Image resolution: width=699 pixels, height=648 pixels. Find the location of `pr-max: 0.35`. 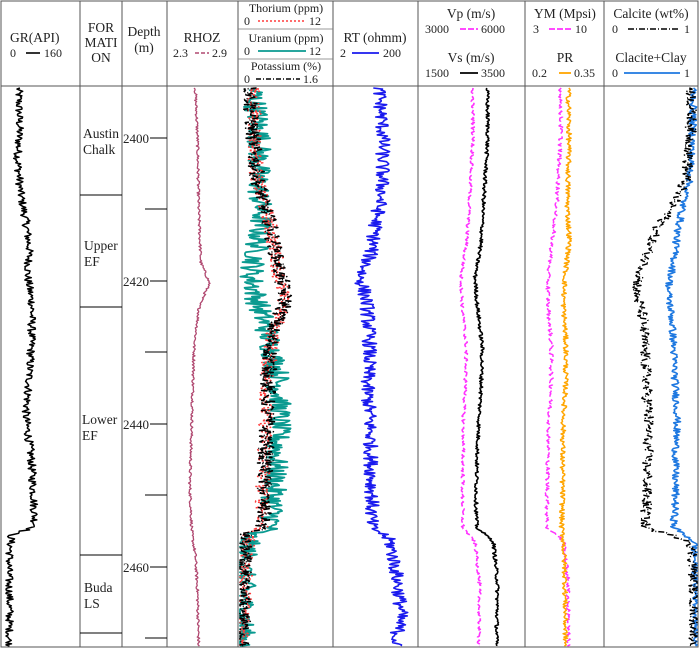

pr-max: 0.35 is located at coordinates (584, 73).